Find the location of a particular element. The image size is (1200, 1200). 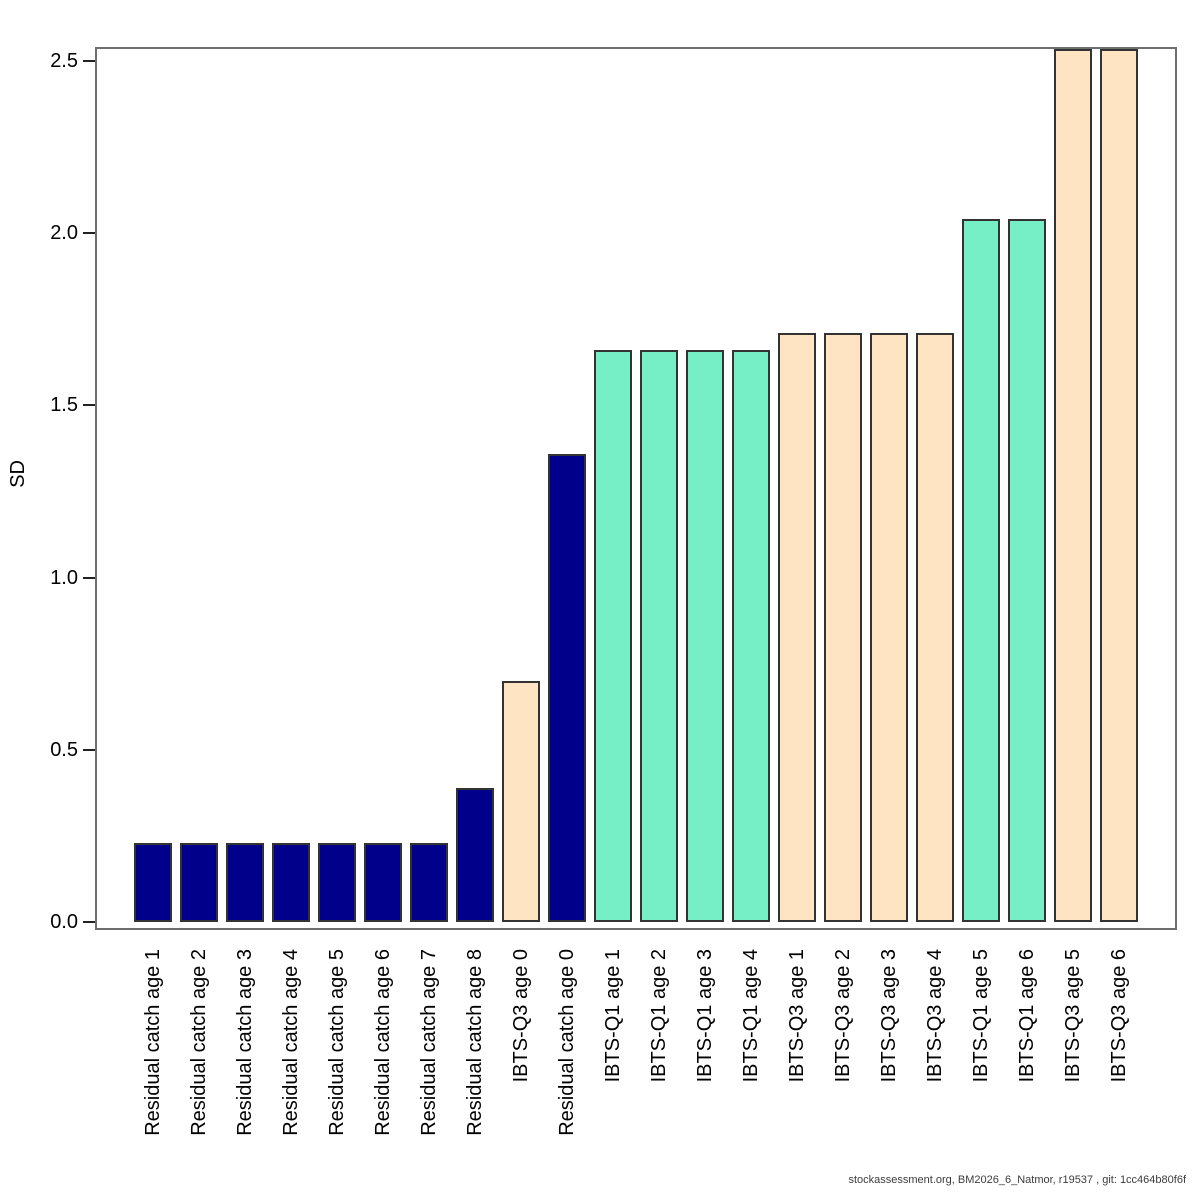

x-axis-label: Residual catch age 1 is located at coordinates (153, 1042).